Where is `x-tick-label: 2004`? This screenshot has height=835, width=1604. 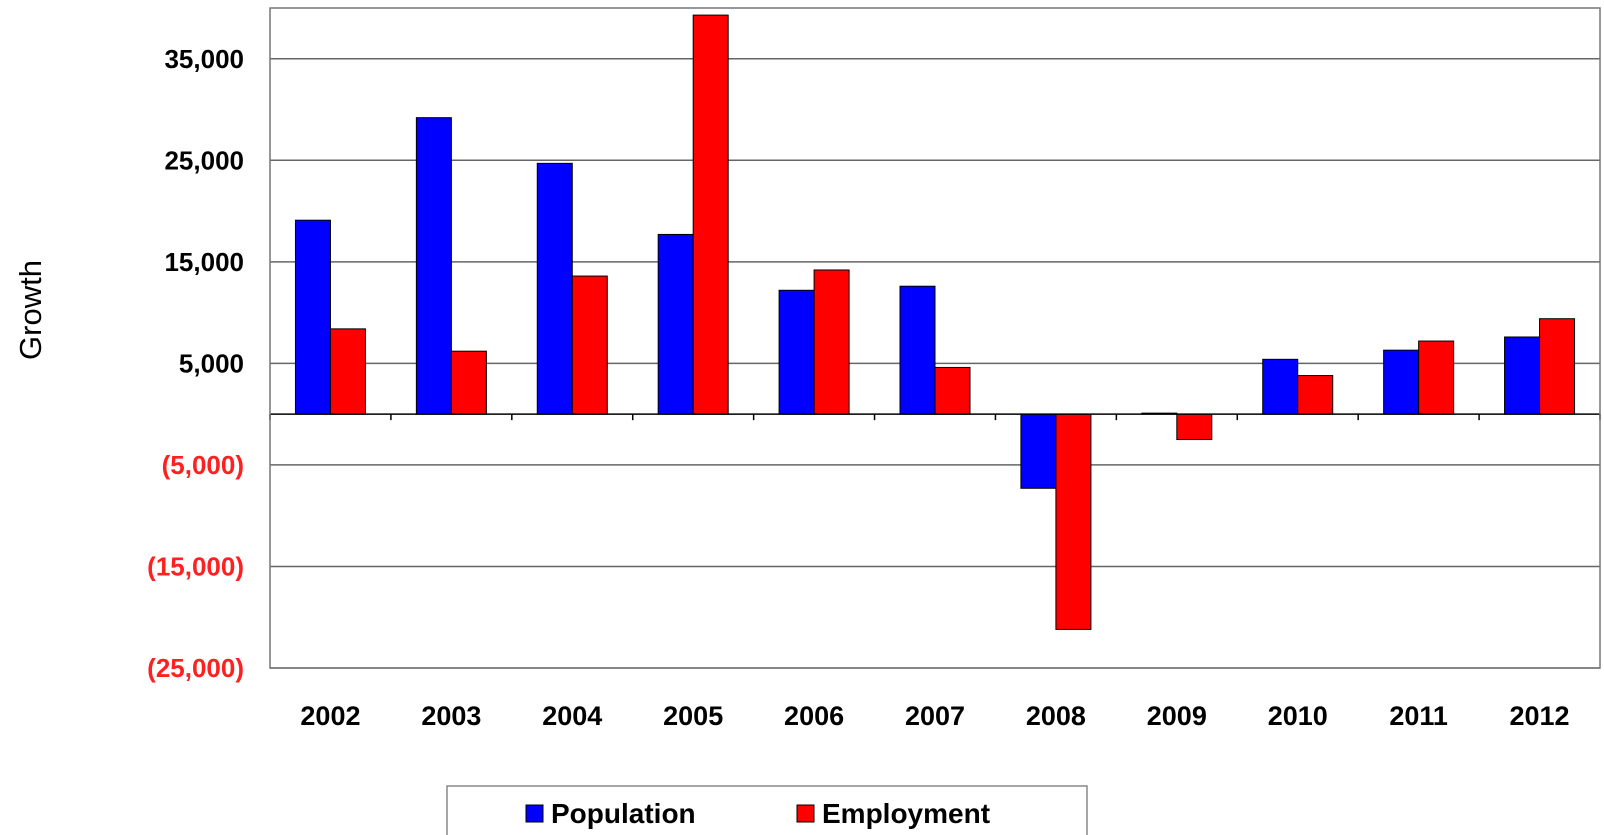
x-tick-label: 2004 is located at coordinates (572, 716).